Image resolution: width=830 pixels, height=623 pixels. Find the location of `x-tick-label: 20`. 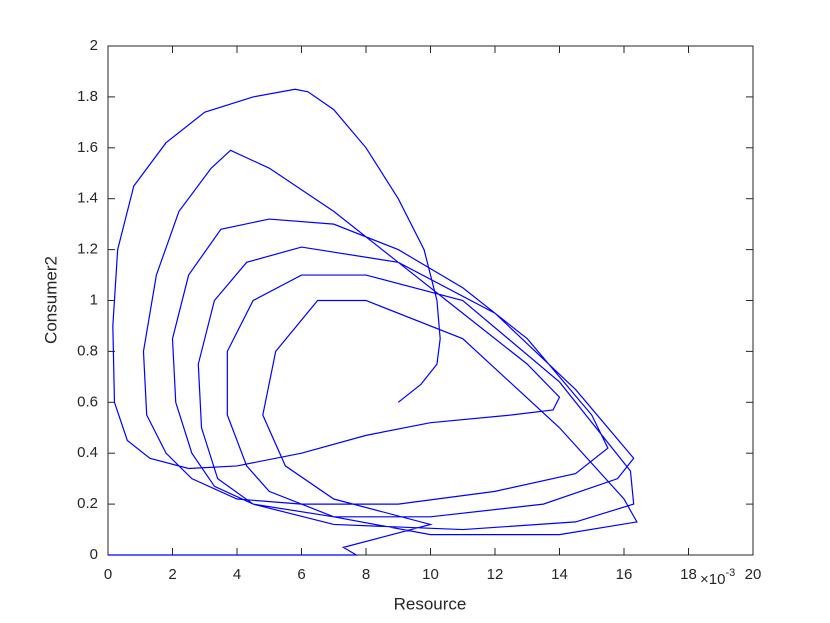

x-tick-label: 20 is located at coordinates (753, 574).